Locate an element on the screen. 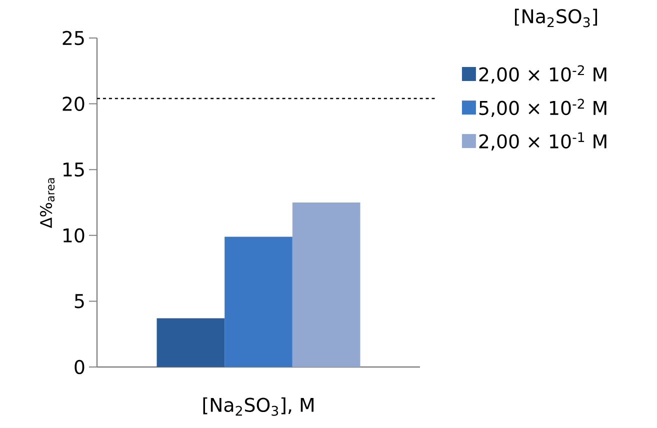 This screenshot has height=428, width=657. legend-label: 5,00 × 10$^{-2}$ M is located at coordinates (542, 108).